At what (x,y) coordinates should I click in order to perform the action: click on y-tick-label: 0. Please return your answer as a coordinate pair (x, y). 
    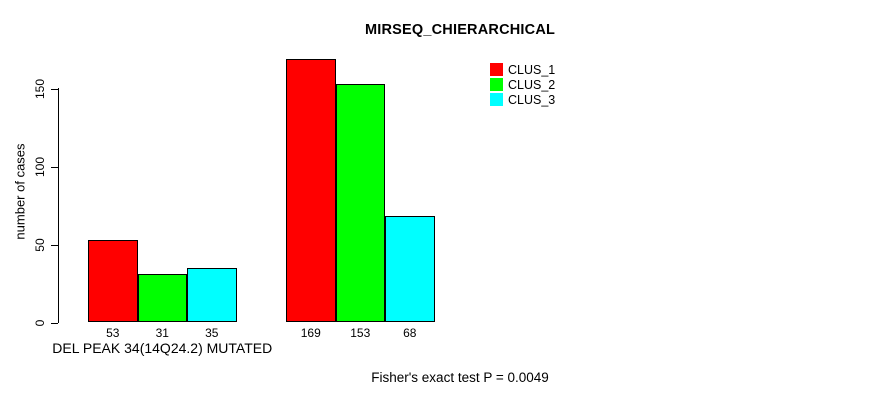
    Looking at the image, I should click on (40, 322).